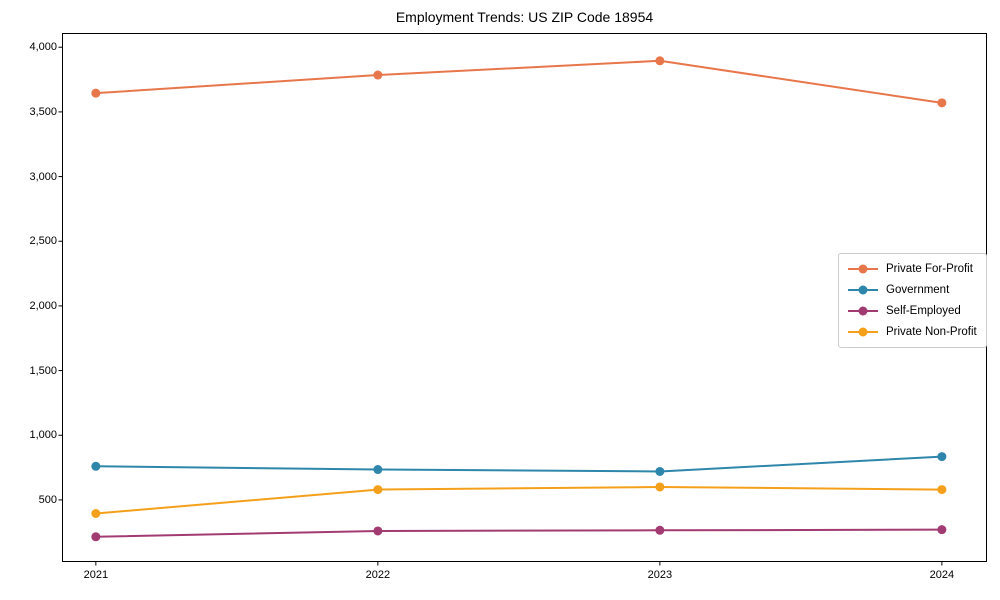  I want to click on legend-item: Government, so click(912, 290).